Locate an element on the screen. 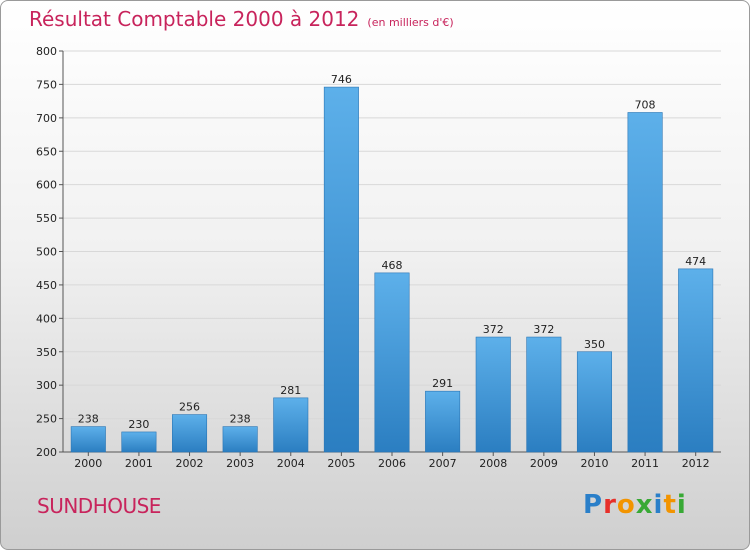  y-tick-label: 500 is located at coordinates (46, 252).